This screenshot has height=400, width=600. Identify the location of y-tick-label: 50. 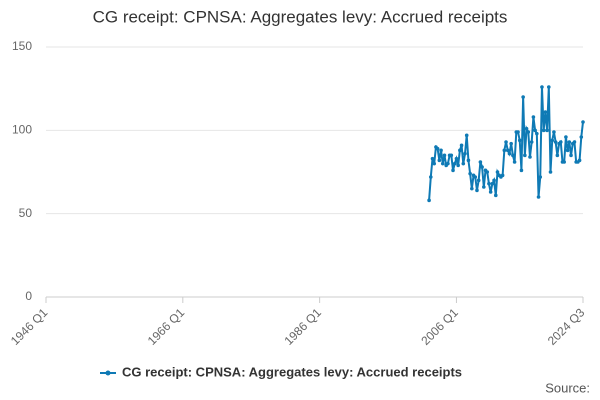
(26, 213).